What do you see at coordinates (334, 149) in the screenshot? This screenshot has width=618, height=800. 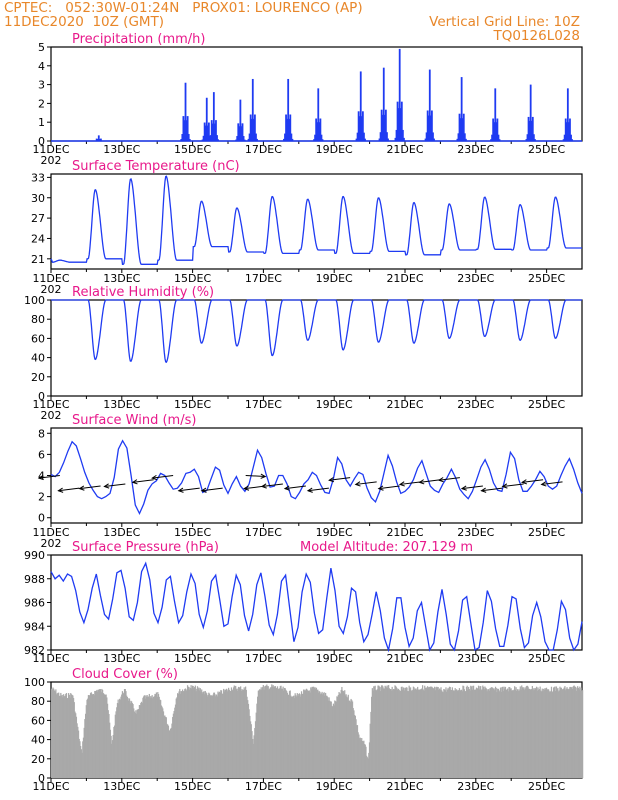 I see `precipitation-xtick-label: 19DEC` at bounding box center [334, 149].